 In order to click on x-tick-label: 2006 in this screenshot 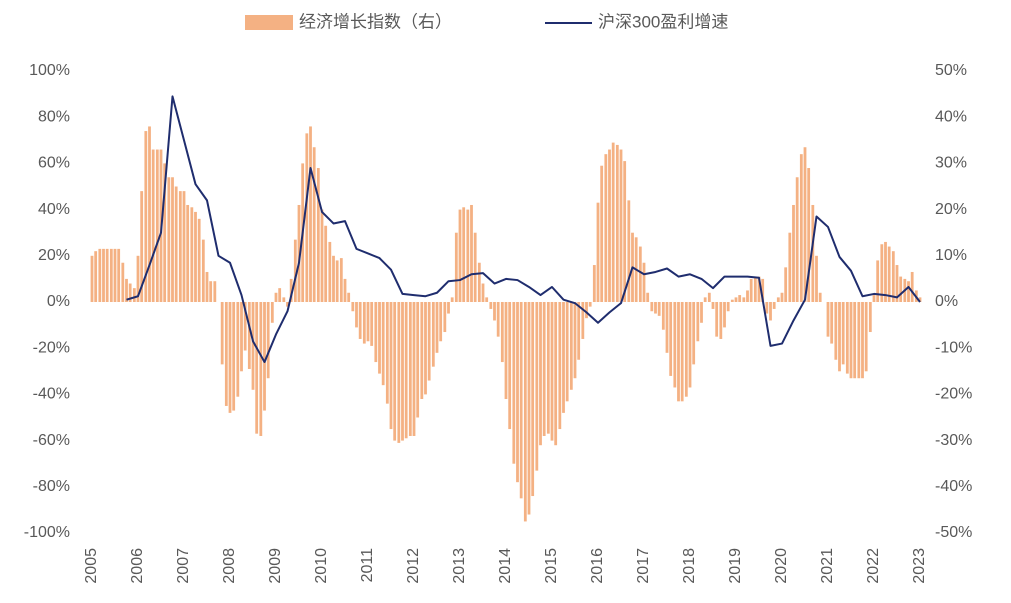, I will do `click(137, 566)`.